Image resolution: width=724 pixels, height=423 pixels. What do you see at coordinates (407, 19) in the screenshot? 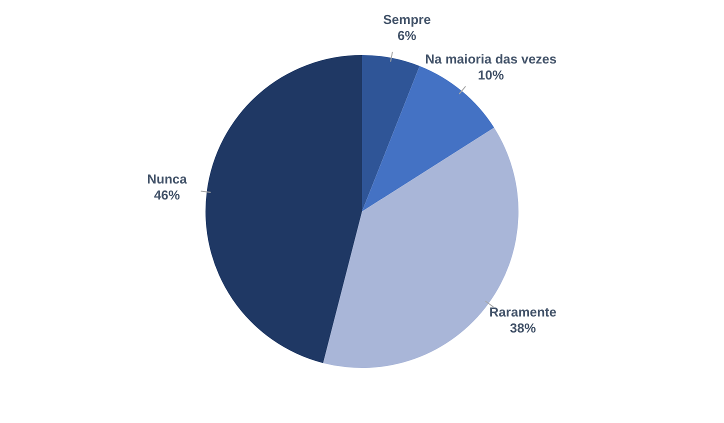
I see `slice-label: Sempre` at bounding box center [407, 19].